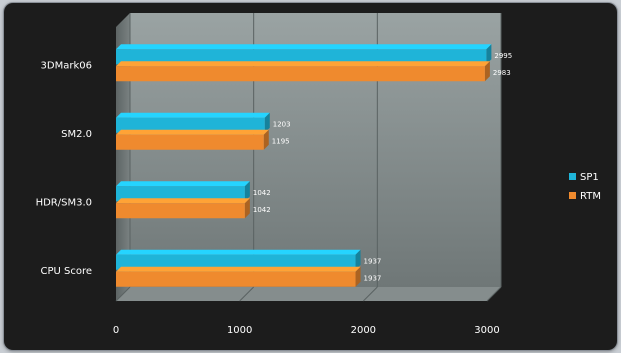 The height and width of the screenshot is (353, 621). I want to click on x-tick-label: 2000, so click(363, 330).